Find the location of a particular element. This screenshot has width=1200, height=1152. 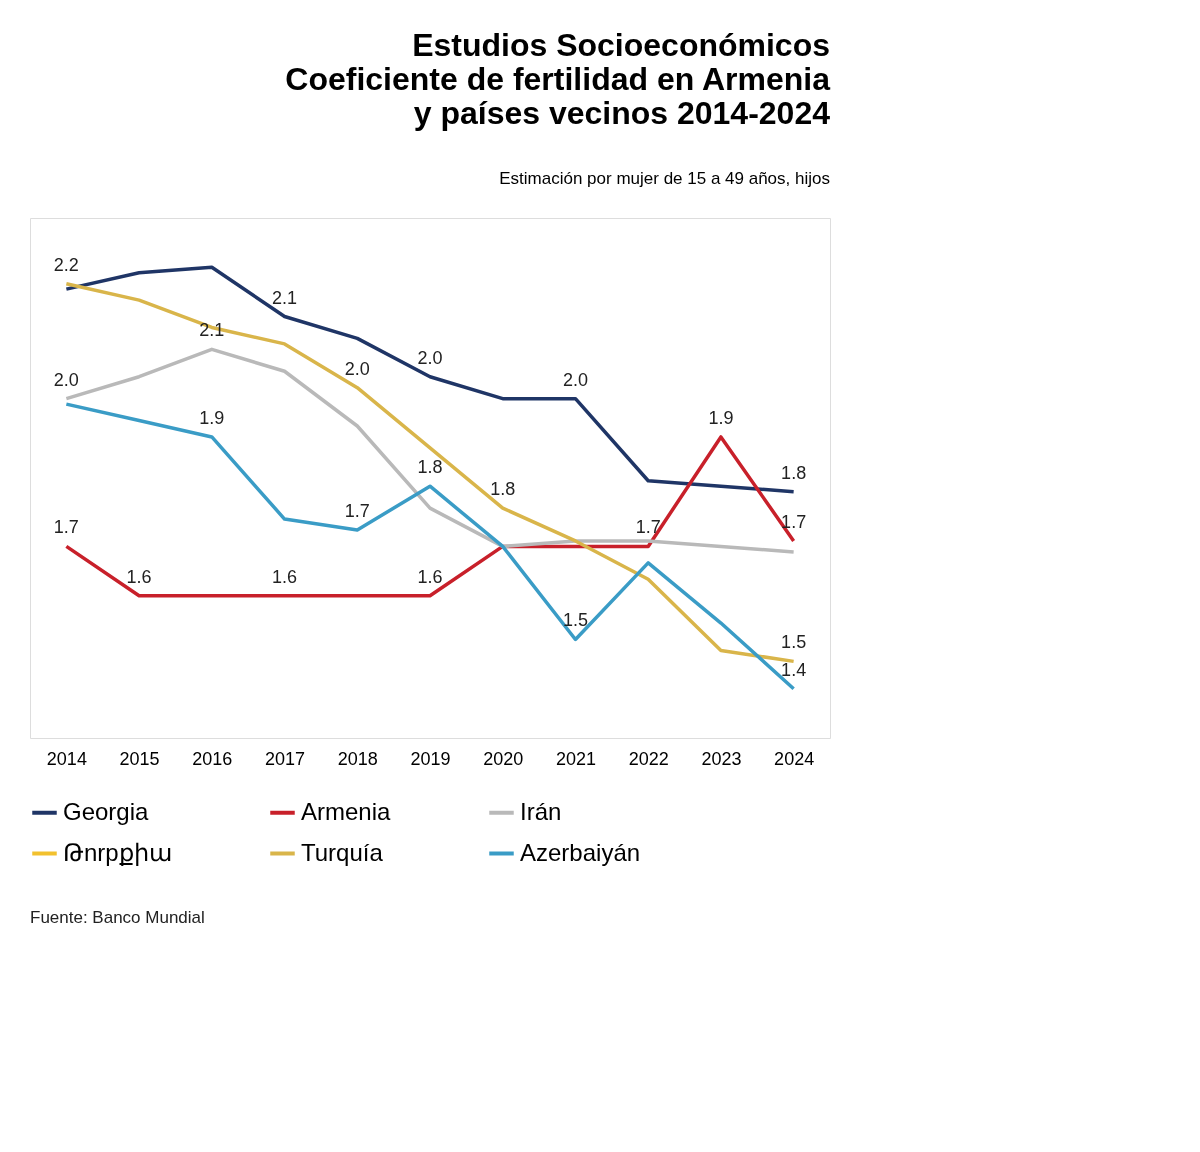

x-tick-label: 2018 is located at coordinates (357, 758).